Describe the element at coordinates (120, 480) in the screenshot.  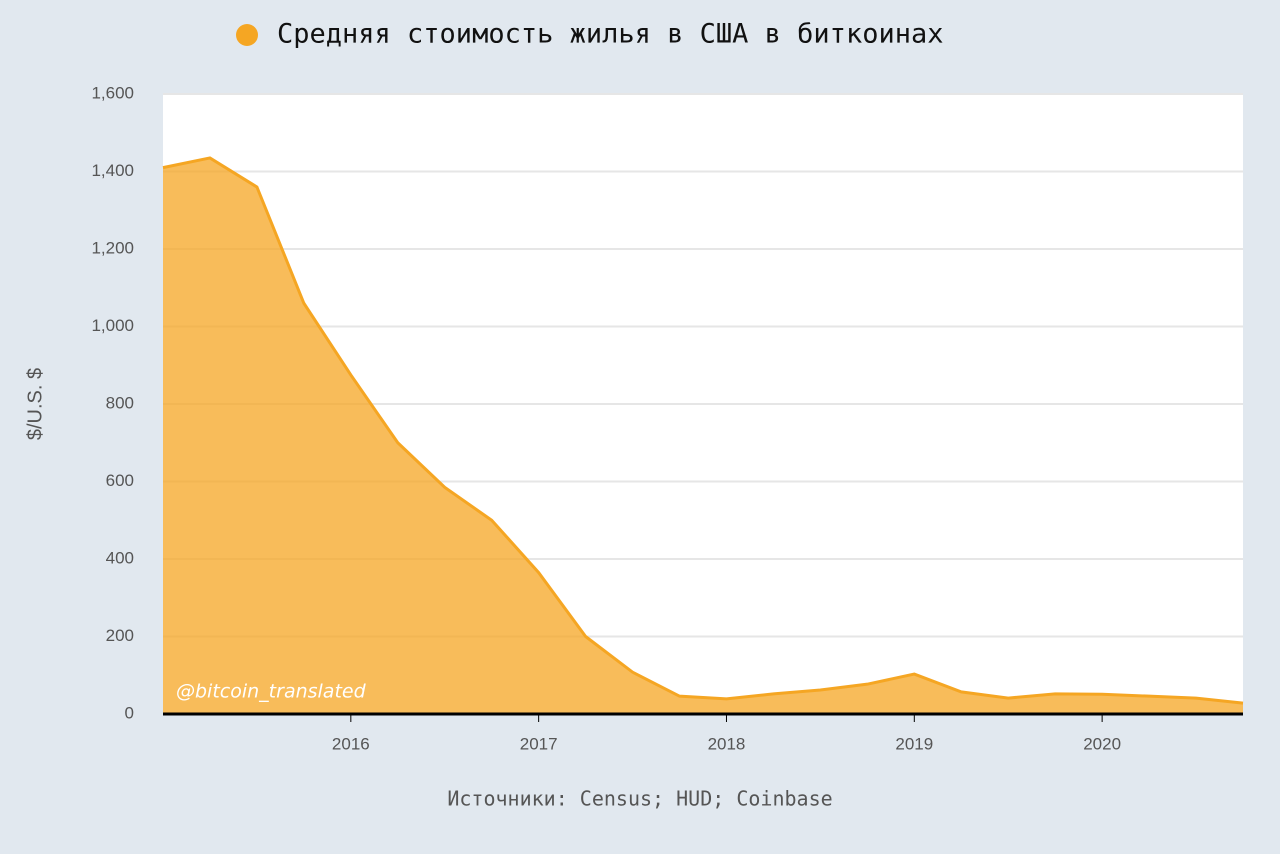
I see `y-tick-label: 600` at that location.